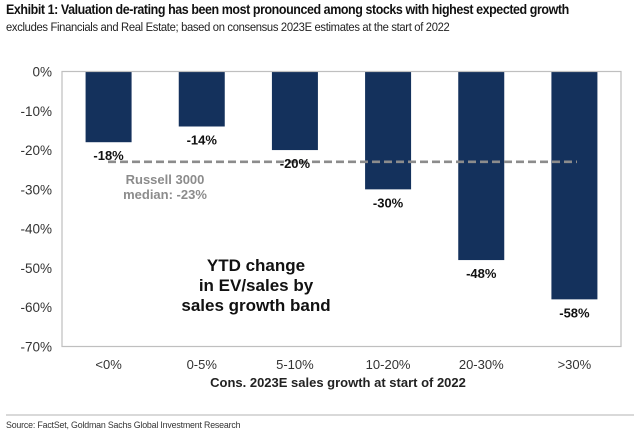 The width and height of the screenshot is (640, 439). Describe the element at coordinates (36, 210) in the screenshot. I see `y-axis-tick-labels: 0% -10% -20% -30% -40% -50% -60% -70%` at that location.